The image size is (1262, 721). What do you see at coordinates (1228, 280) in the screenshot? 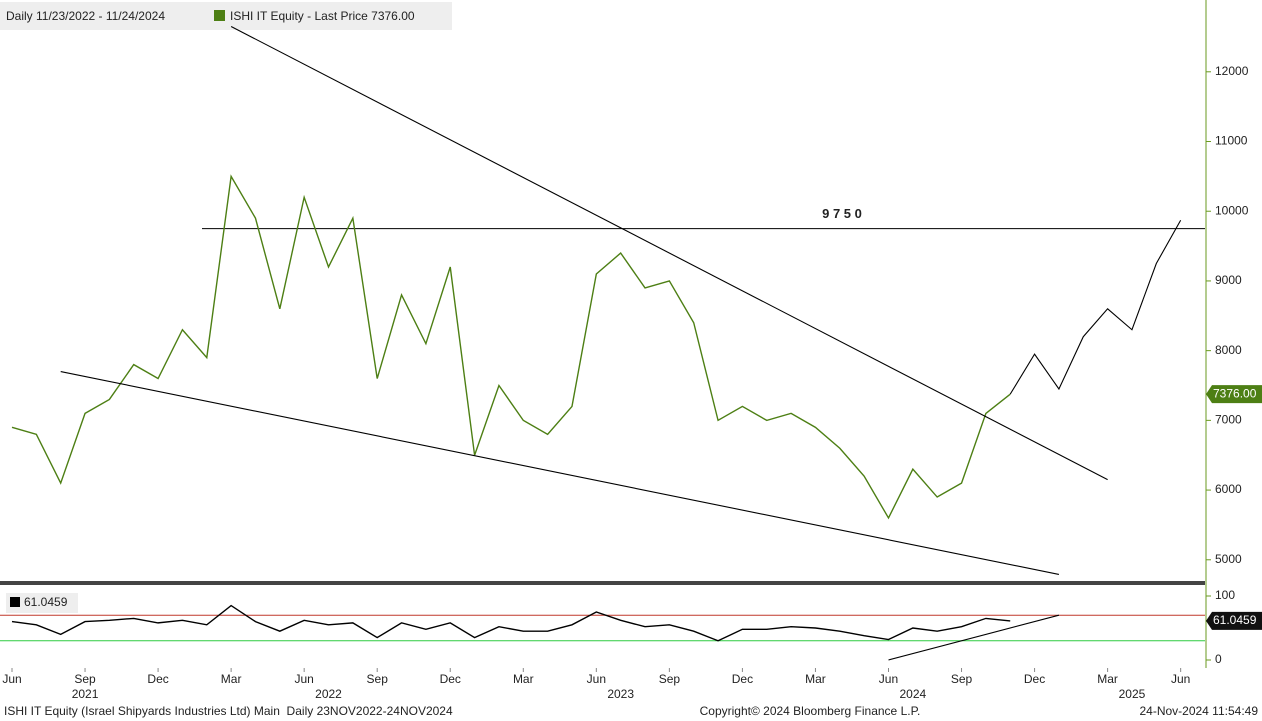
I see `y-tick-label: 9000` at bounding box center [1228, 280].